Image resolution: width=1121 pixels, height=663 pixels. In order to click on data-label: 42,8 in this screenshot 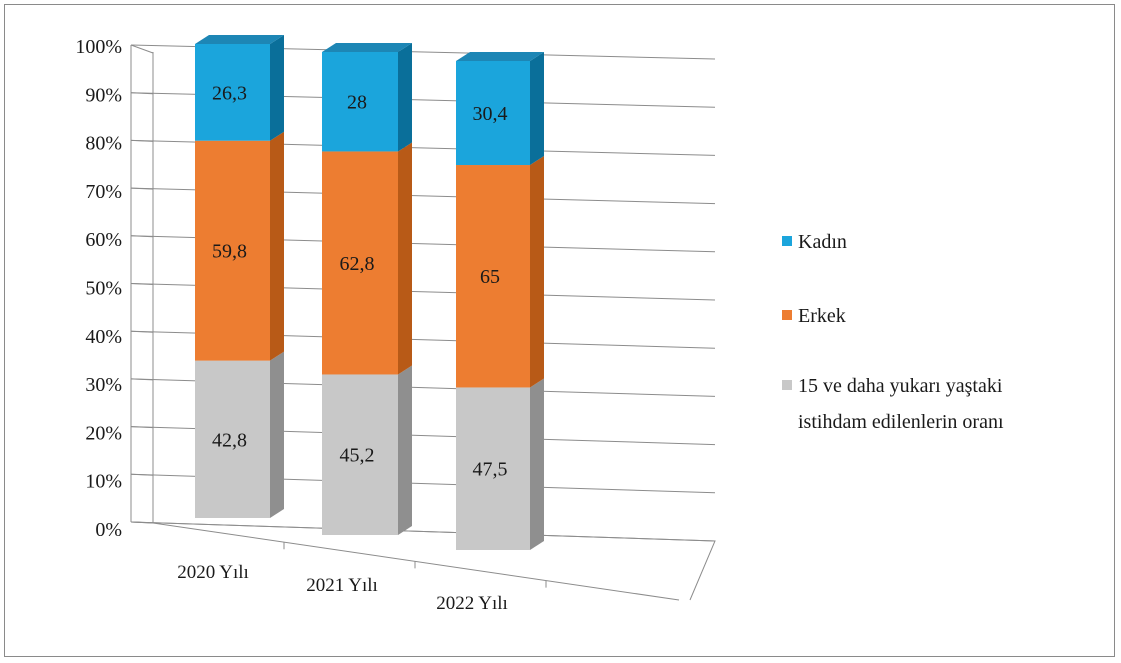, I will do `click(229, 440)`.